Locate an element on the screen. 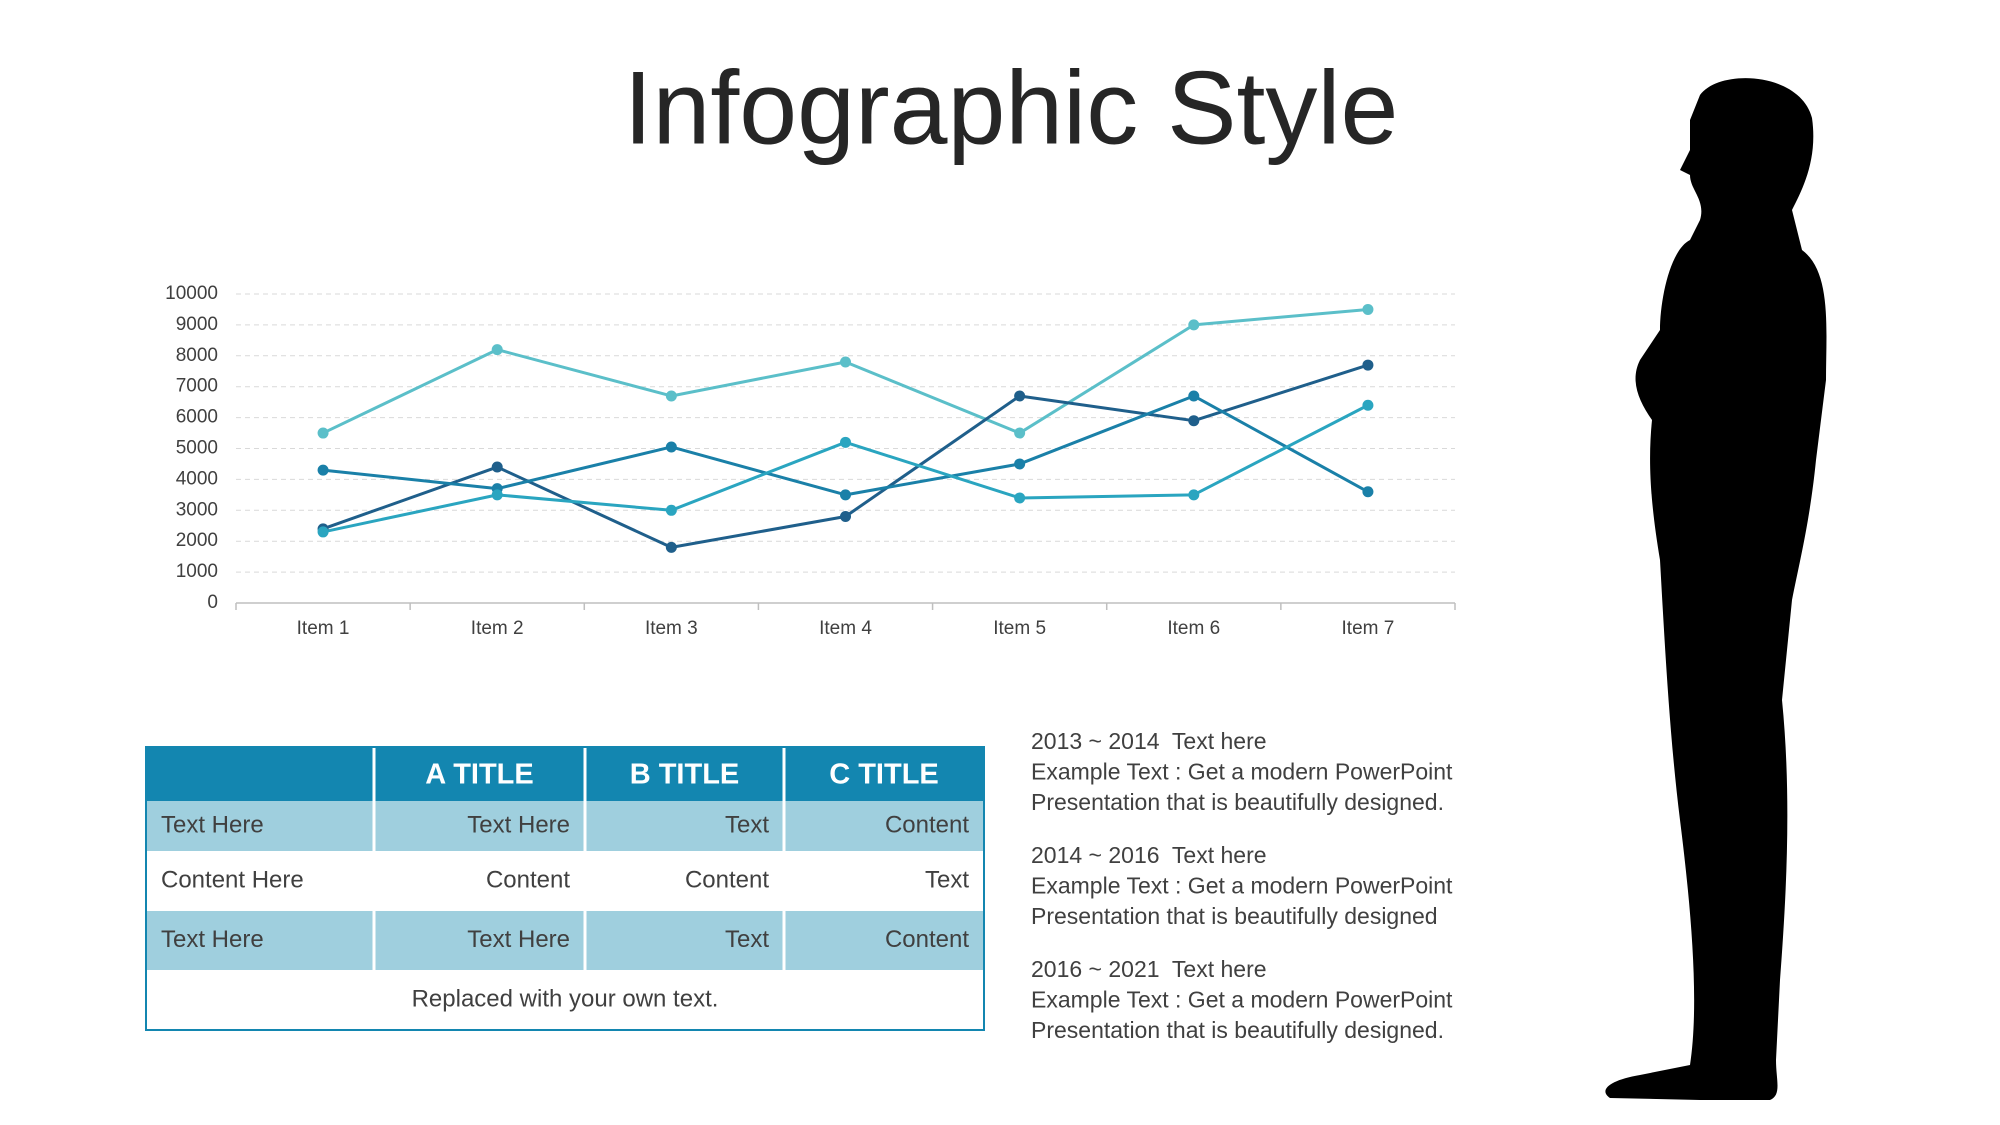 The height and width of the screenshot is (1125, 2000). table-footer: Replaced with your own text. is located at coordinates (565, 998).